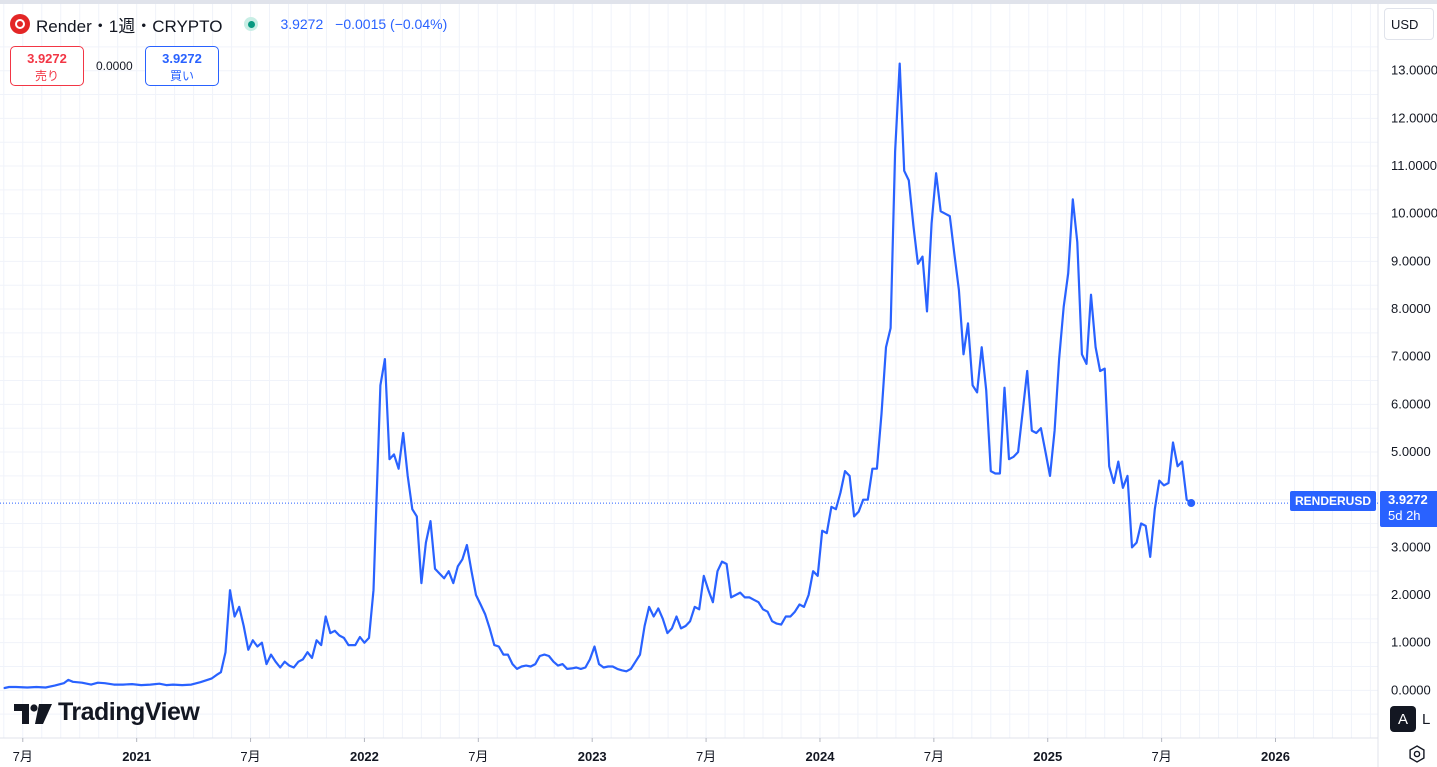  What do you see at coordinates (129, 26) in the screenshot?
I see `symbol-title: Render・1週・CRYPTO` at bounding box center [129, 26].